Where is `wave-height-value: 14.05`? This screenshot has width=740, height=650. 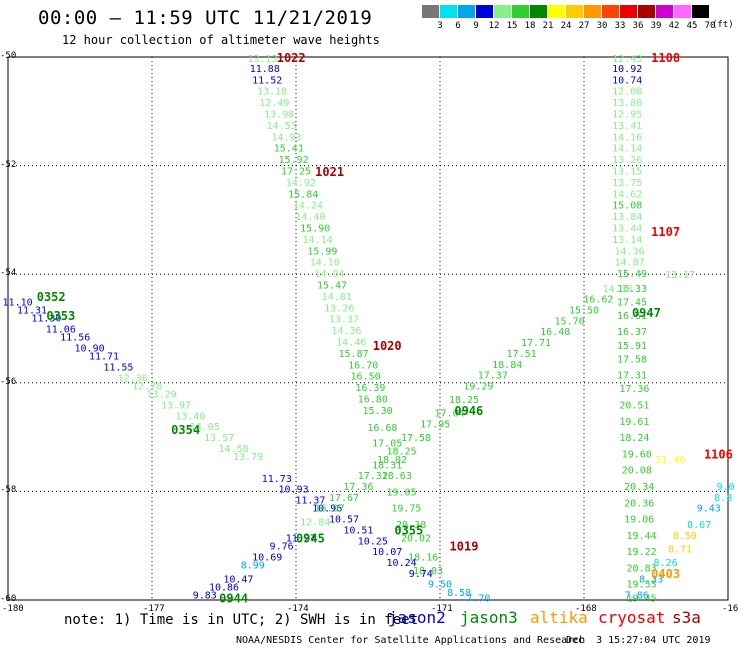
wave-height-value: 14.05 is located at coordinates (205, 427).